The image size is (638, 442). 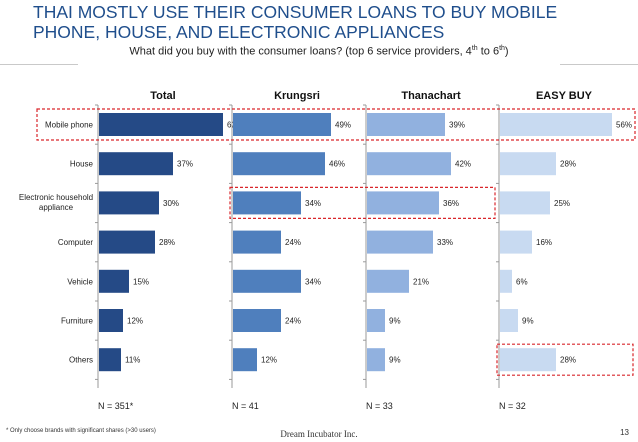 What do you see at coordinates (522, 281) in the screenshot?
I see `bar-value-label: 6%` at bounding box center [522, 281].